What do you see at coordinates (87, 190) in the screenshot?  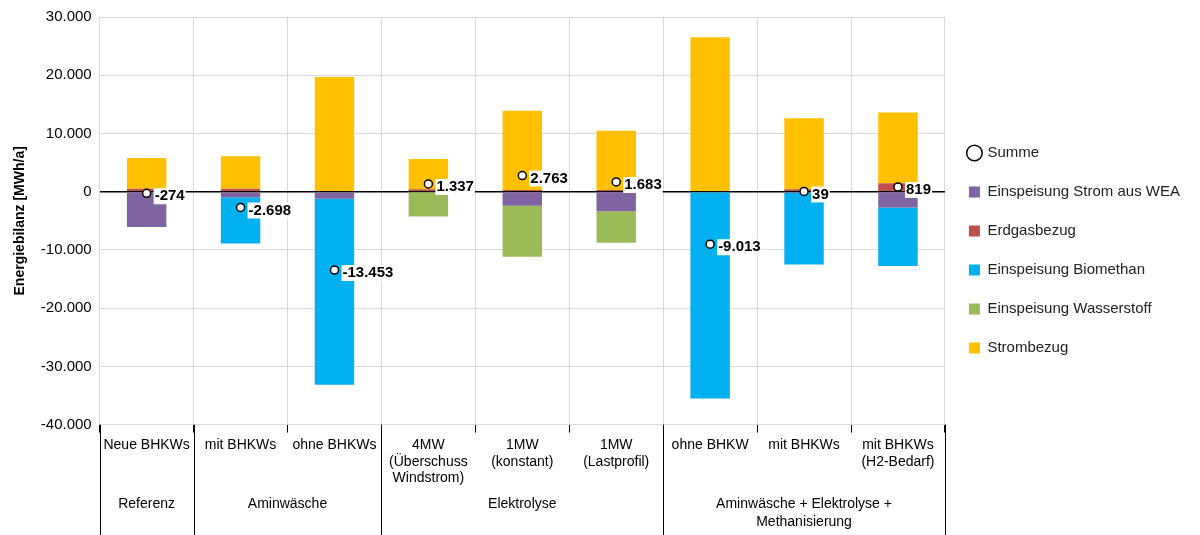 I see `y-tick-label: 0` at bounding box center [87, 190].